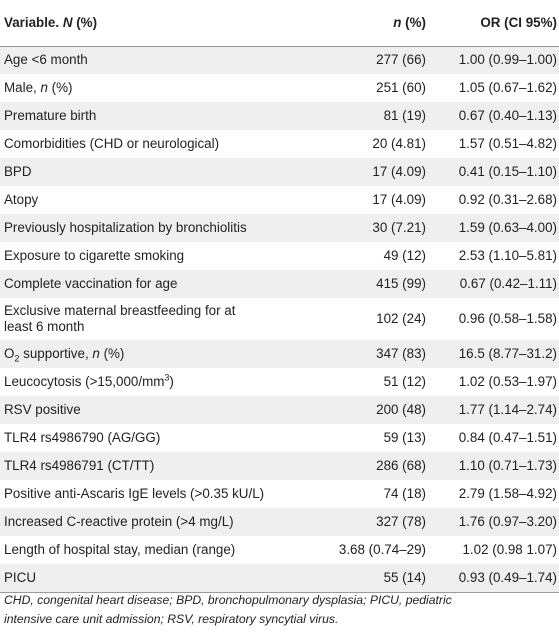  Describe the element at coordinates (112, 143) in the screenshot. I see `cell-variable: Comorbidities (CHD or neurological)` at that location.